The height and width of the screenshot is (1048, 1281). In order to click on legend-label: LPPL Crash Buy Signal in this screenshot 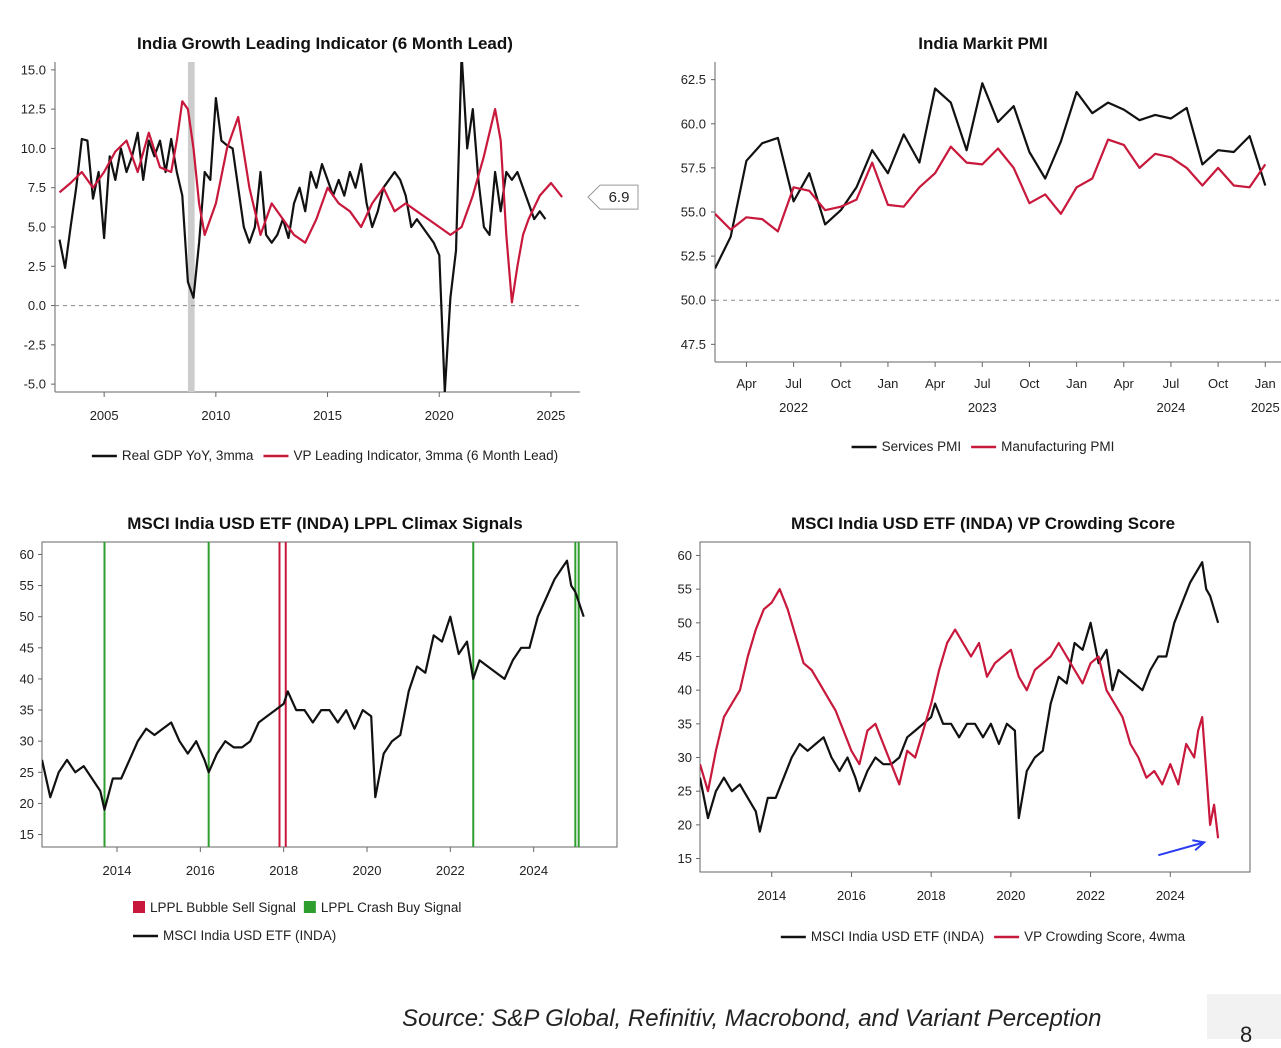, I will do `click(391, 907)`.